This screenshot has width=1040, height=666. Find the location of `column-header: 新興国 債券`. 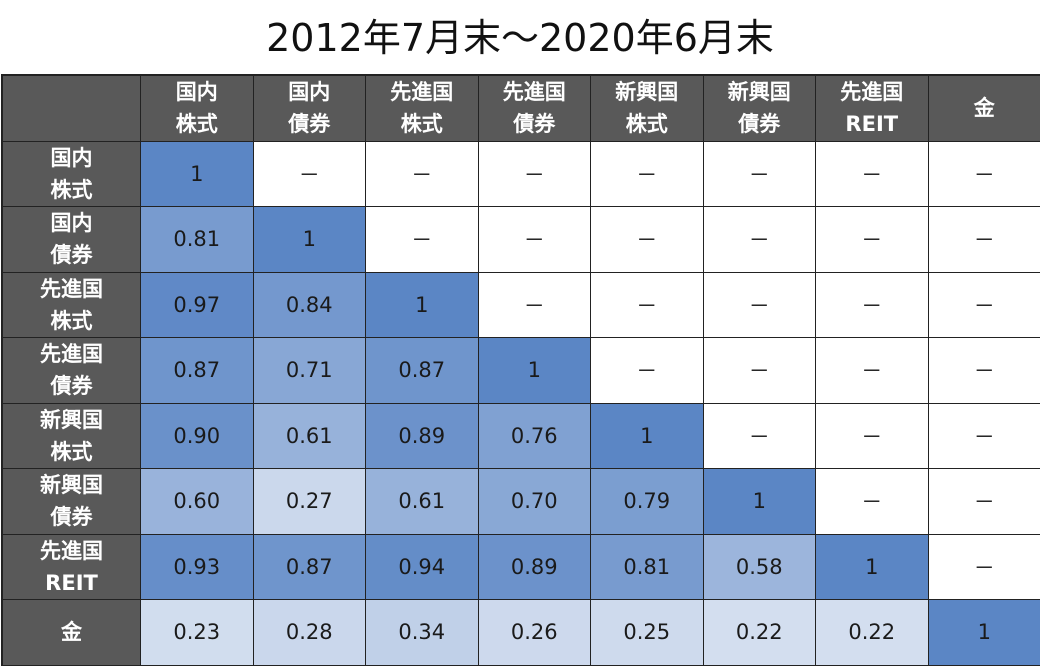

column-header: 新興国 債券 is located at coordinates (760, 109).